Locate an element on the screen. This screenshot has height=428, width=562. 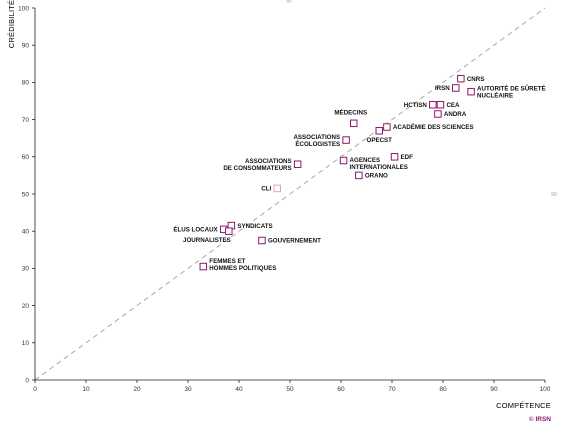
data-point-label: GOUVERNEMENT is located at coordinates (294, 241).